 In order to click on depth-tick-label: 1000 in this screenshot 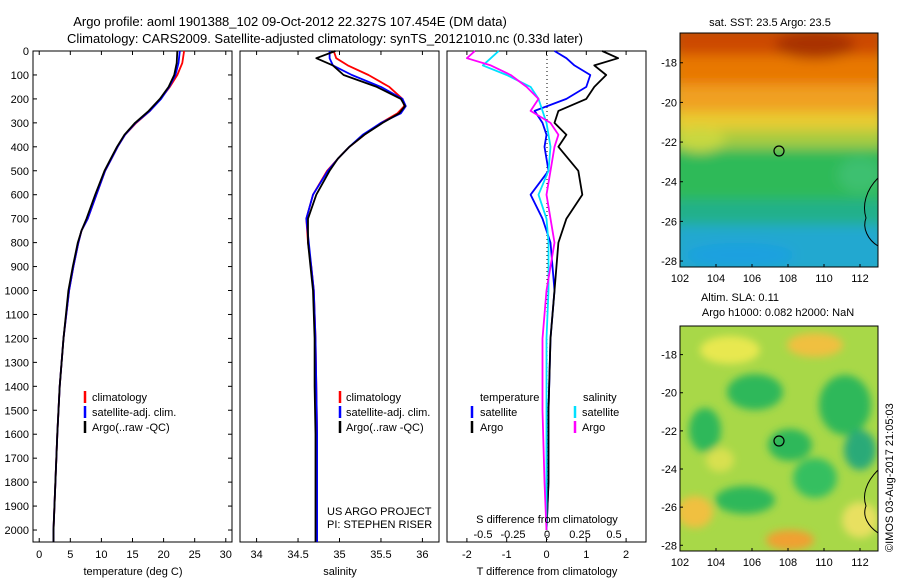, I will do `click(17, 292)`.